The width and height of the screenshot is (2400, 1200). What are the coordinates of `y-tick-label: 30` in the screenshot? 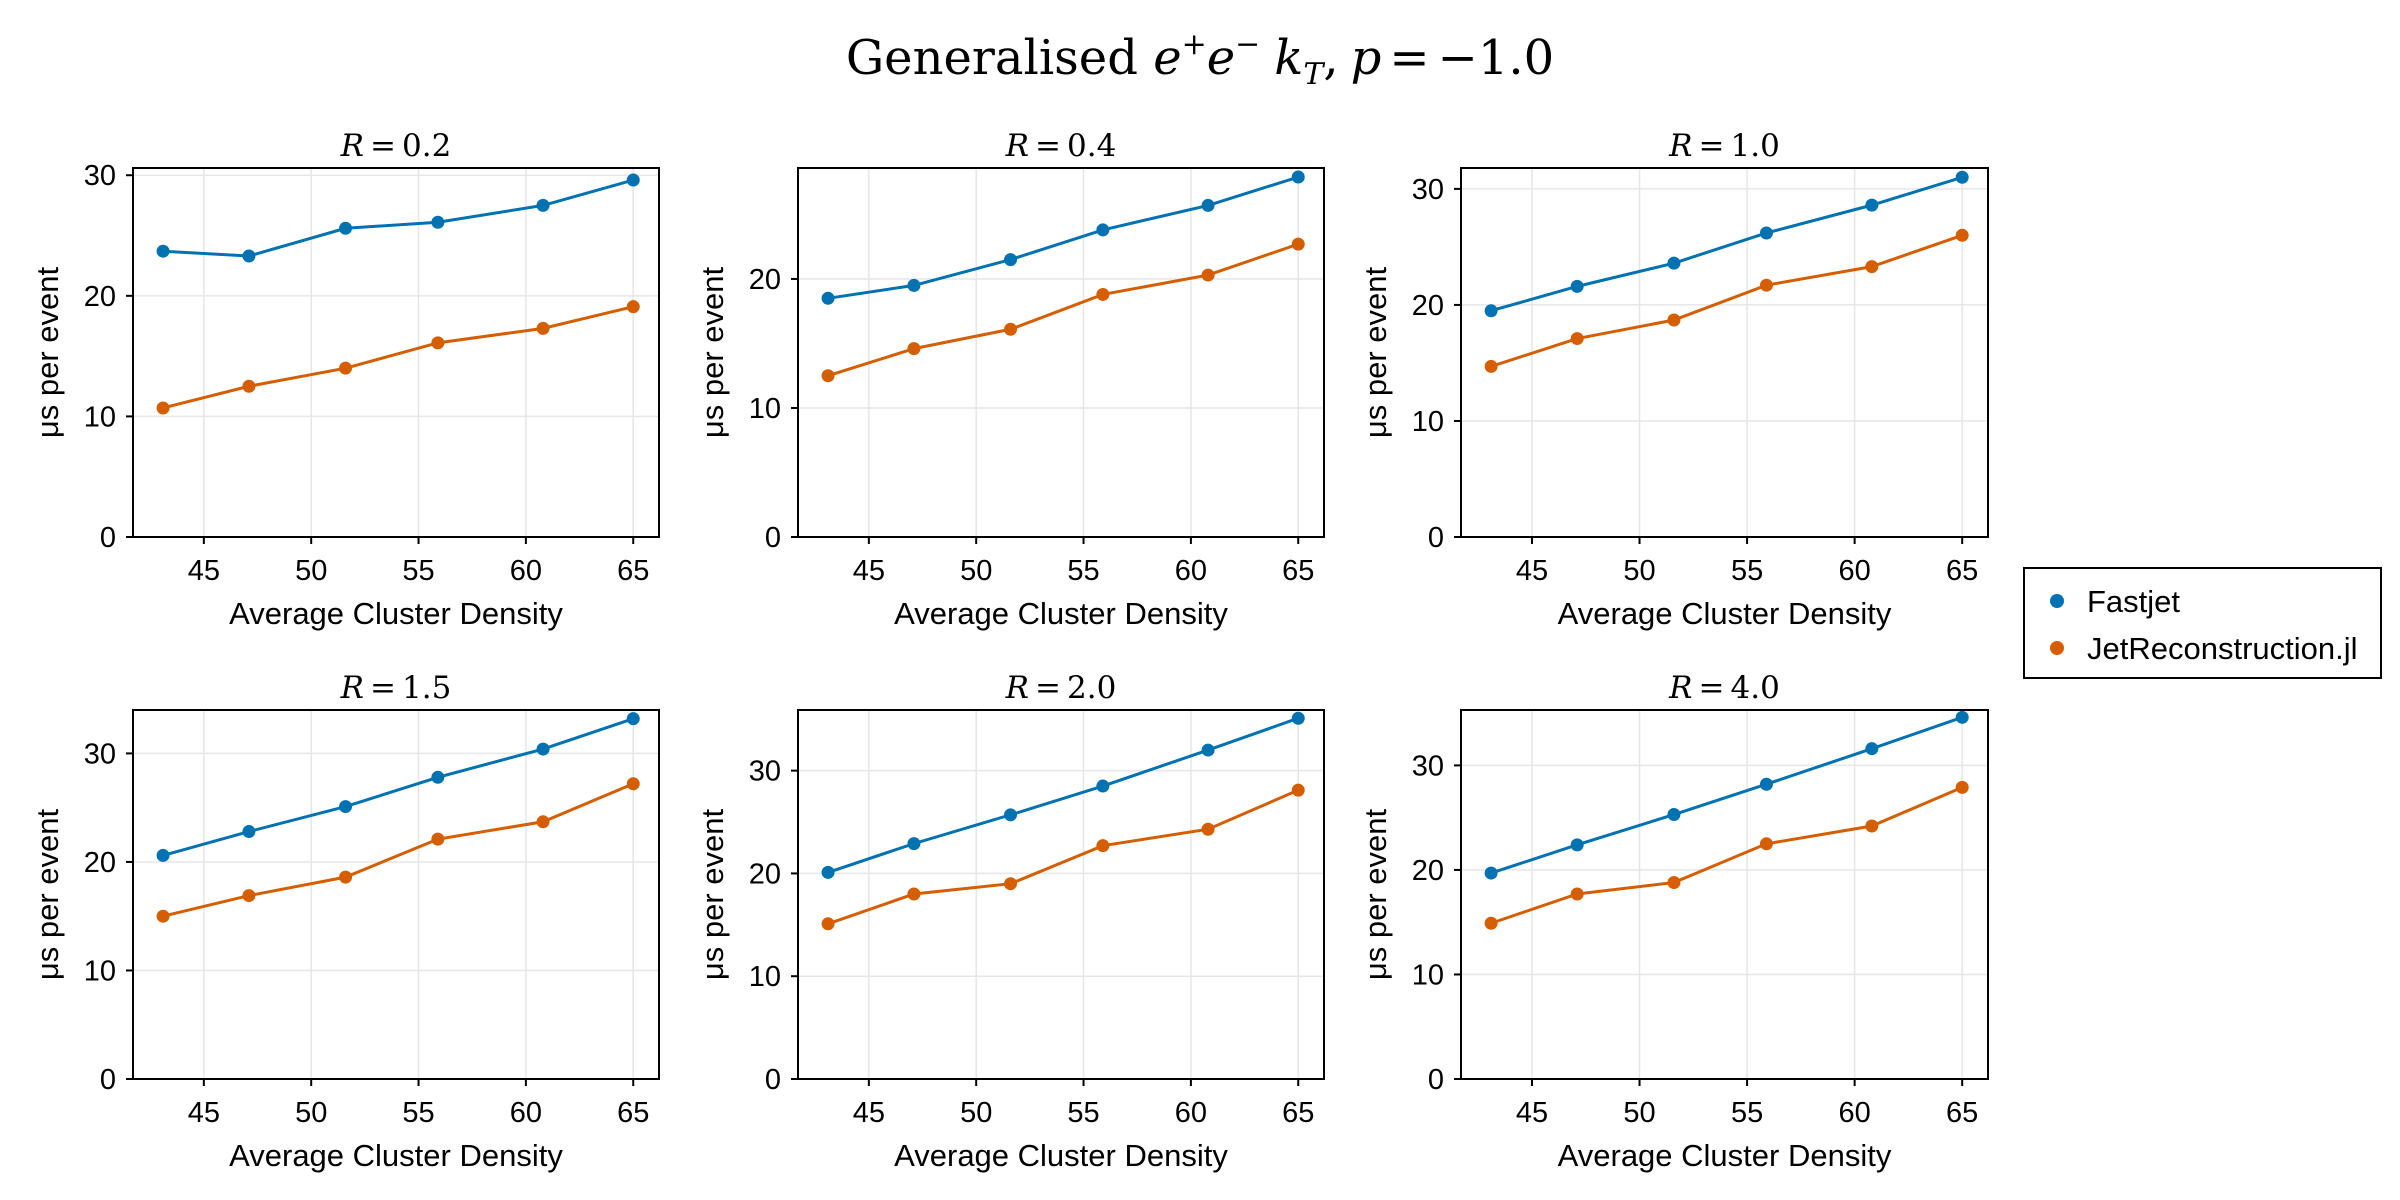 It's located at (765, 772).